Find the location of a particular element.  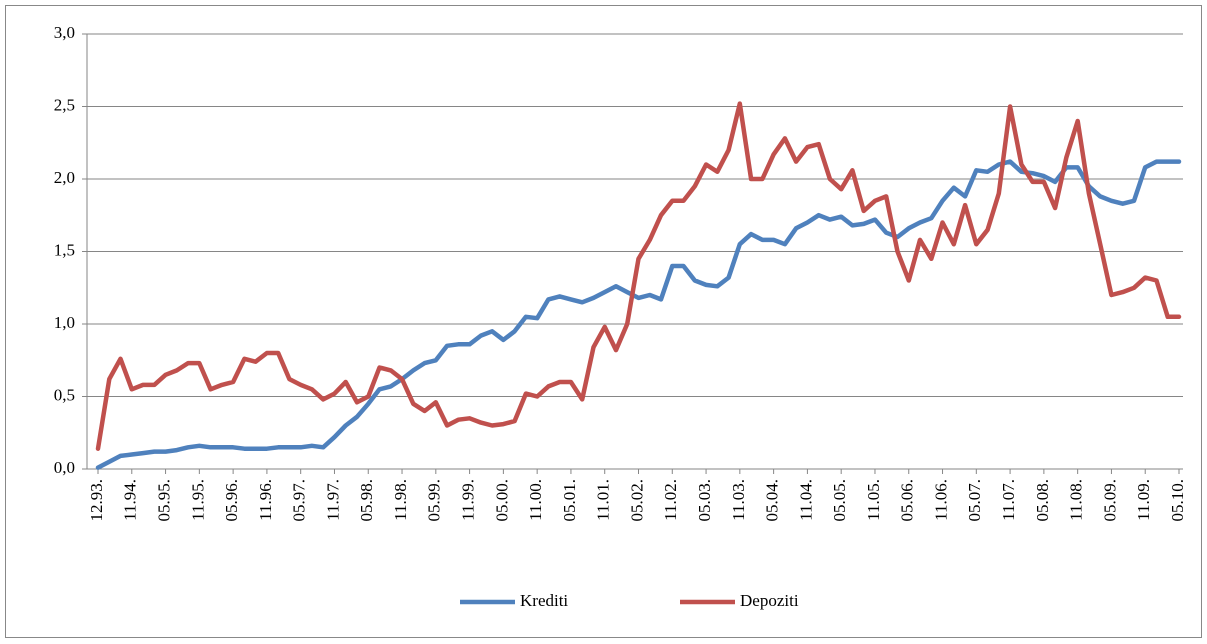

y-tick-label: 0,5 is located at coordinates (64, 394).